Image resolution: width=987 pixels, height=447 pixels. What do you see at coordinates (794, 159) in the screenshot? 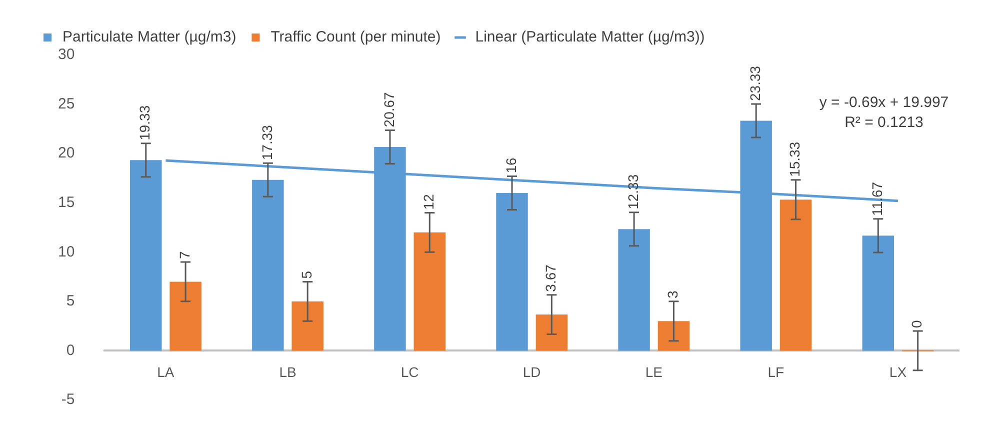
I see `data-label: 15.33` at bounding box center [794, 159].